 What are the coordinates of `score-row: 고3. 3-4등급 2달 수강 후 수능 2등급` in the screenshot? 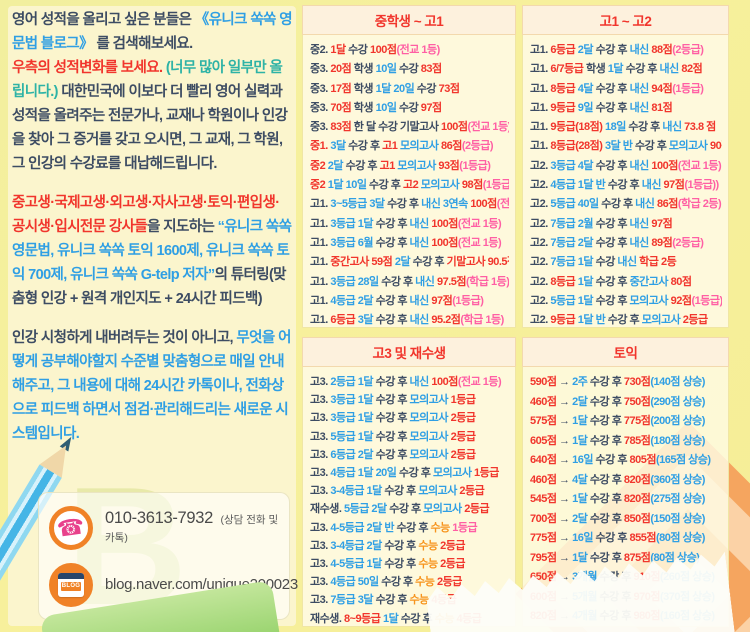 It's located at (387, 545).